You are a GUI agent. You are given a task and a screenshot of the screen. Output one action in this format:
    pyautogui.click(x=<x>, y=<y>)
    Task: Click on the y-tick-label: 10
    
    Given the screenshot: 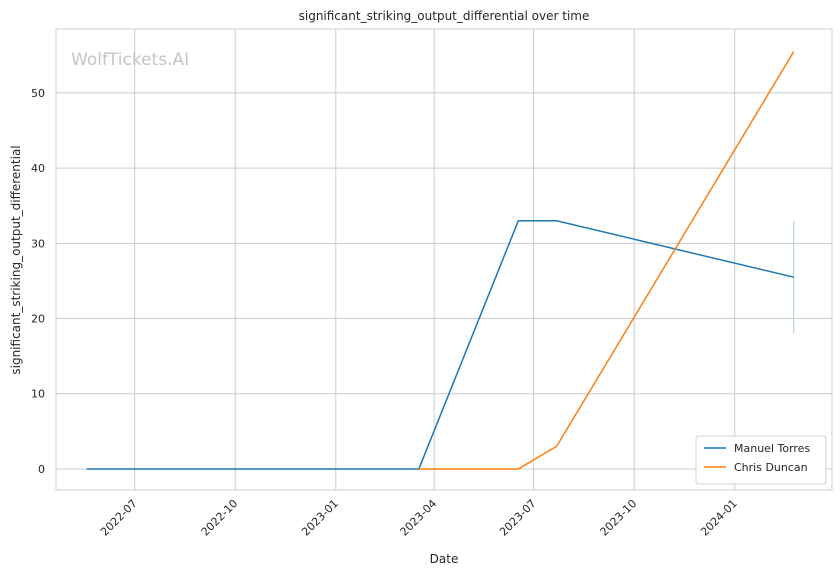 What is the action you would take?
    pyautogui.click(x=38, y=394)
    